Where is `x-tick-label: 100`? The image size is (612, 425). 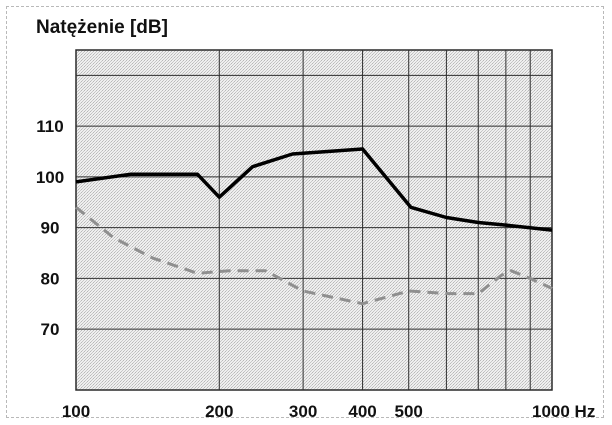 x-tick-label: 100 is located at coordinates (76, 411).